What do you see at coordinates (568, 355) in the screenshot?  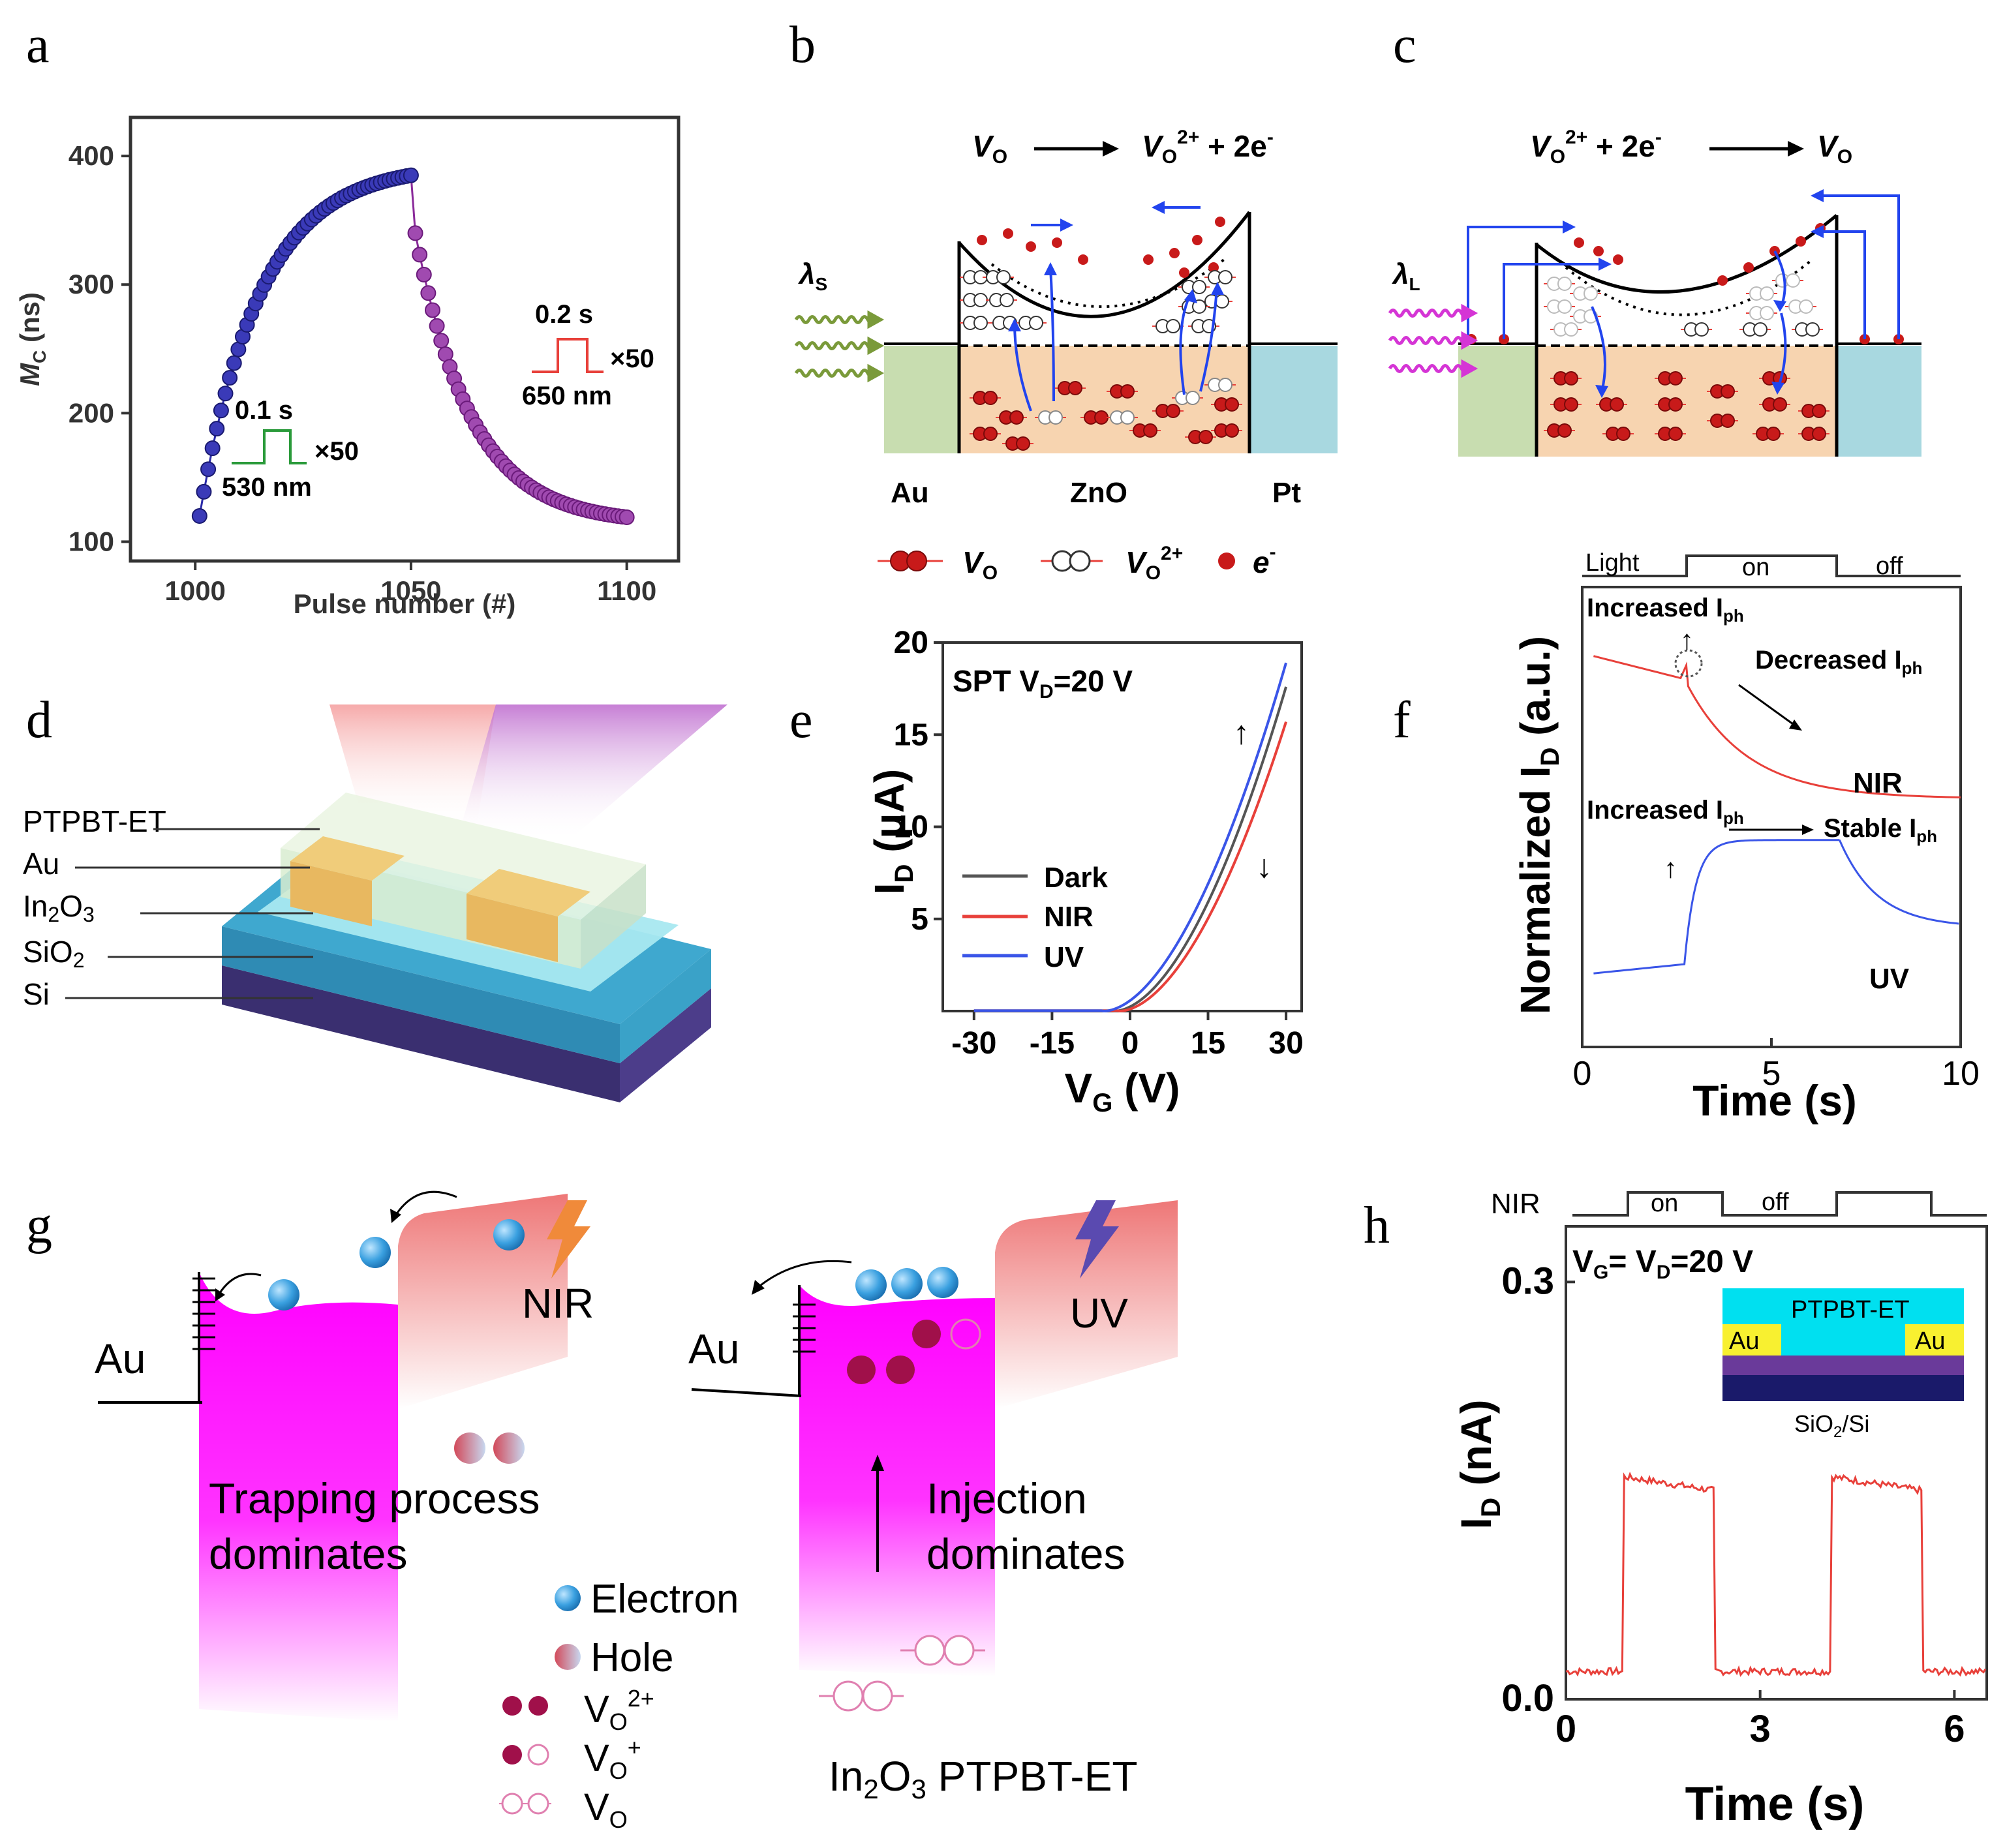 I see `red-pulse-icon` at bounding box center [568, 355].